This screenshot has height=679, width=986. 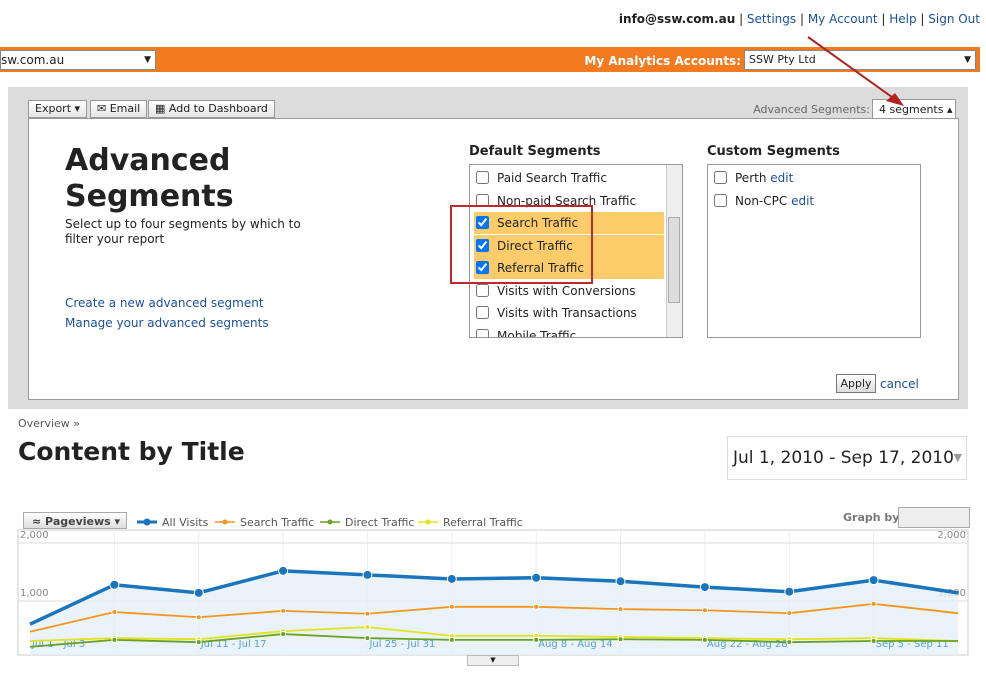 What do you see at coordinates (934, 517) in the screenshot?
I see `graph-by-buttons` at bounding box center [934, 517].